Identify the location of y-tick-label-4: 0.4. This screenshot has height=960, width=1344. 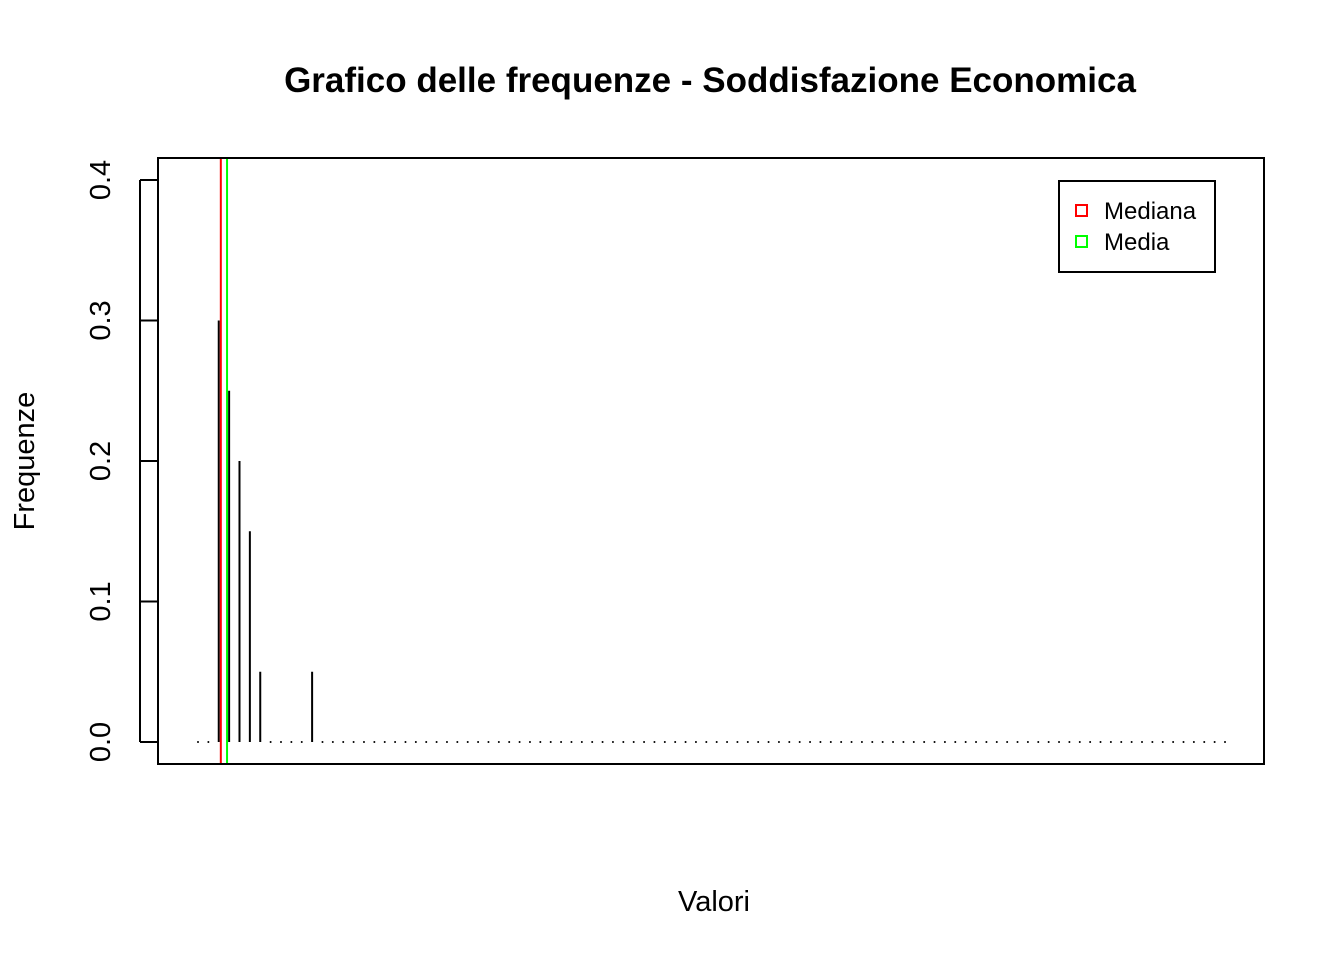
(101, 180).